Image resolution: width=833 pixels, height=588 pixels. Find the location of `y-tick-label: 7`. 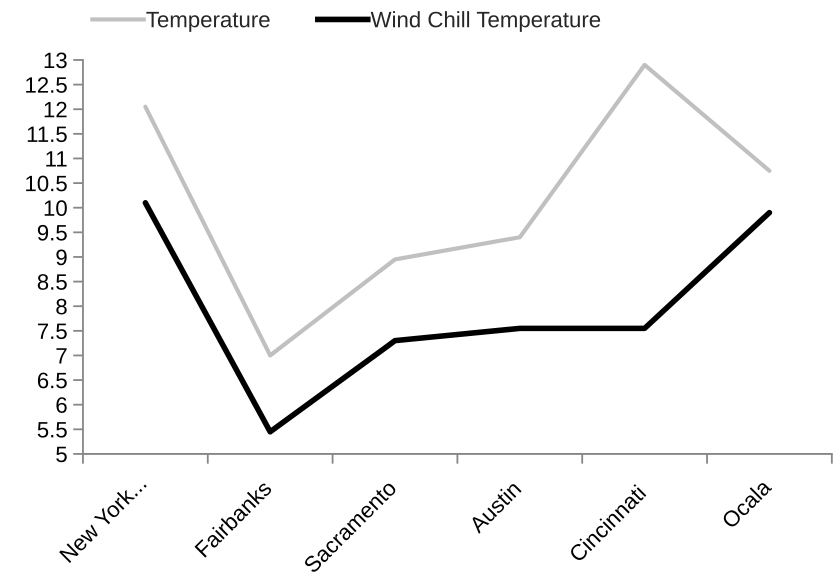

y-tick-label: 7 is located at coordinates (61, 356).